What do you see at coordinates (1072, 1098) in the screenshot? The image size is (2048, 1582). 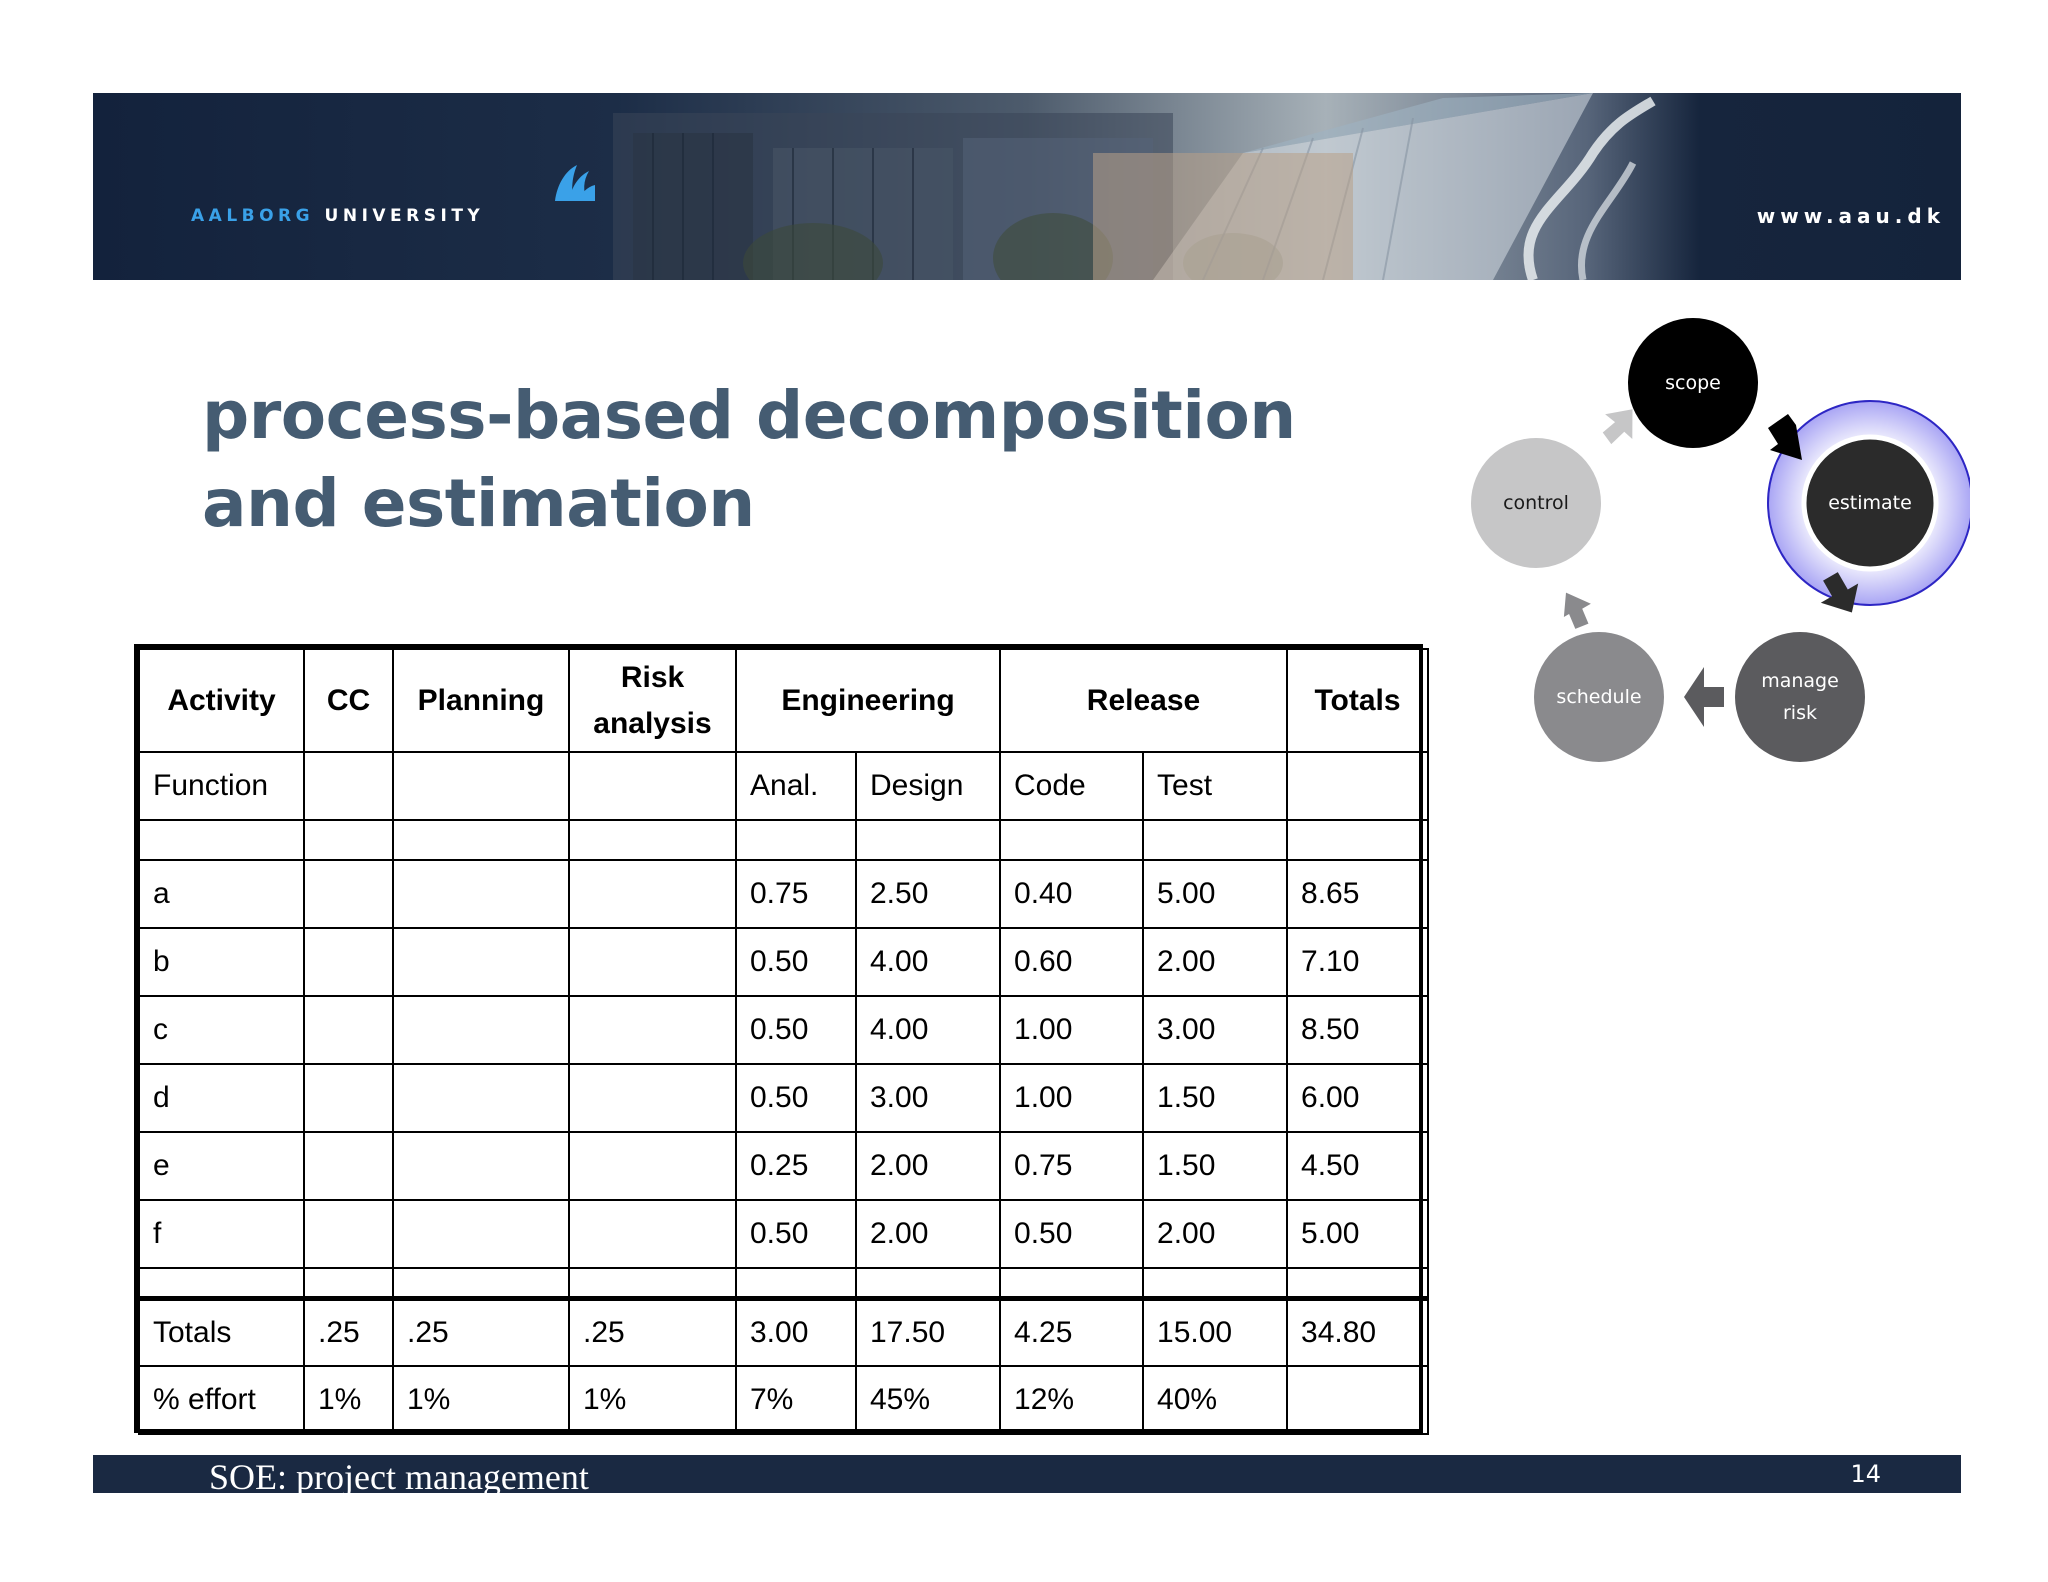 I see `cell-code: 1.00` at bounding box center [1072, 1098].